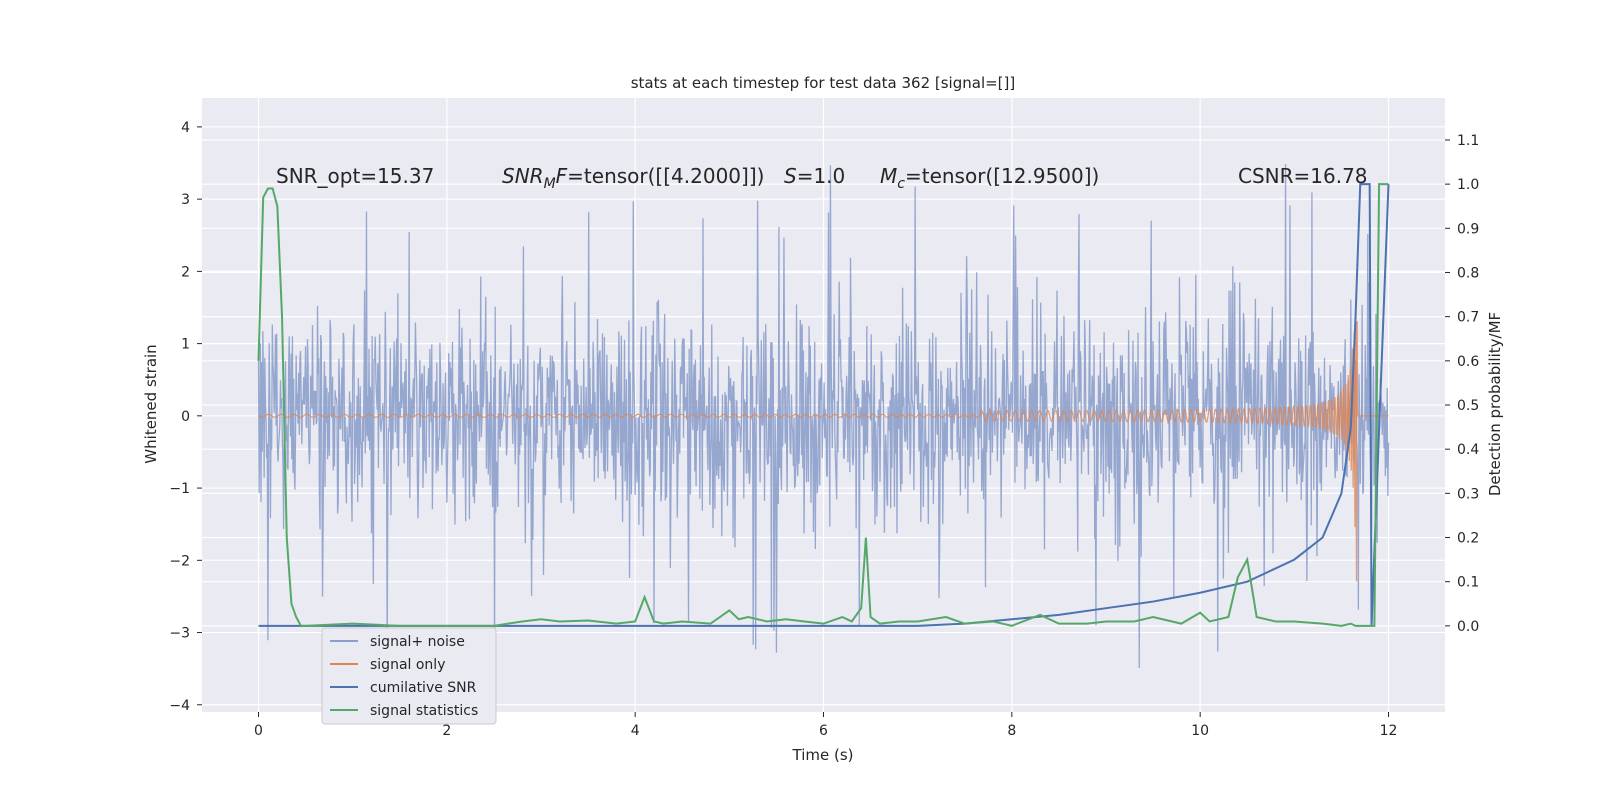 This screenshot has height=800, width=1600. I want to click on y2-tick-label: 0.1, so click(1468, 583).